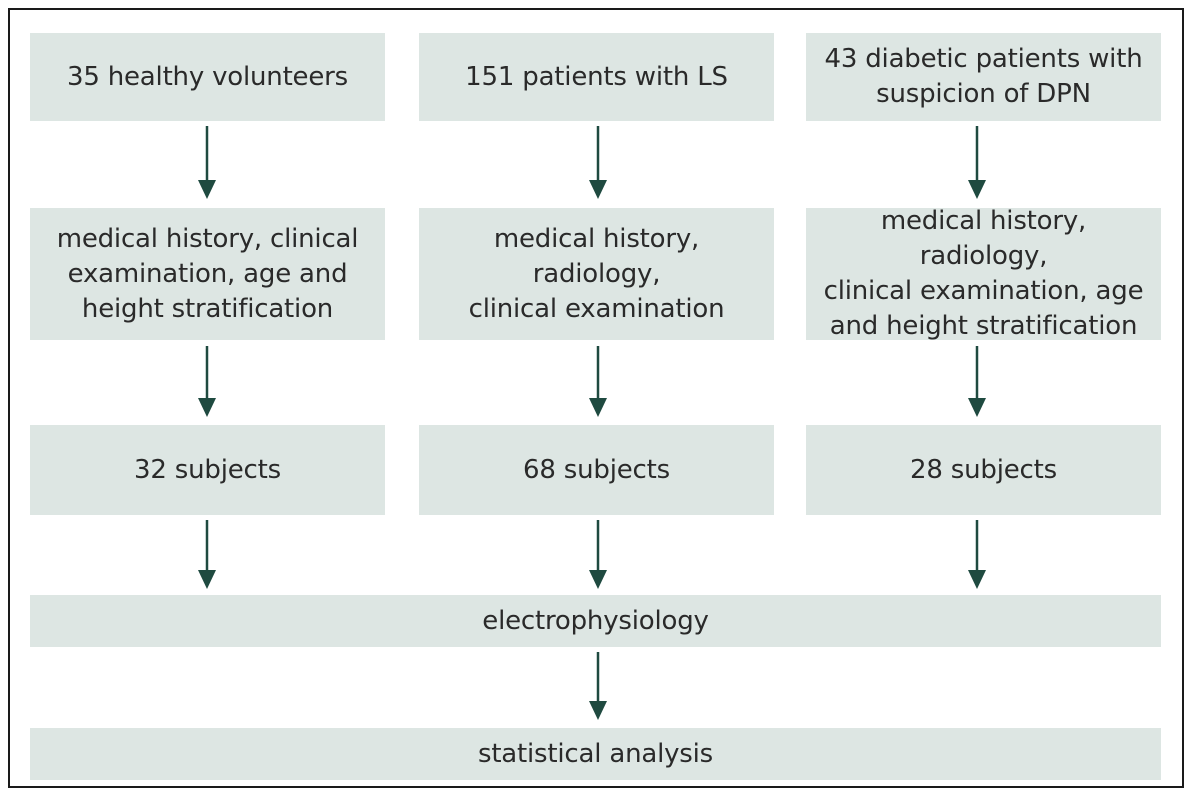 The image size is (1194, 800). I want to click on box-statistical-analysis-label: statistical analysis, so click(595, 753).